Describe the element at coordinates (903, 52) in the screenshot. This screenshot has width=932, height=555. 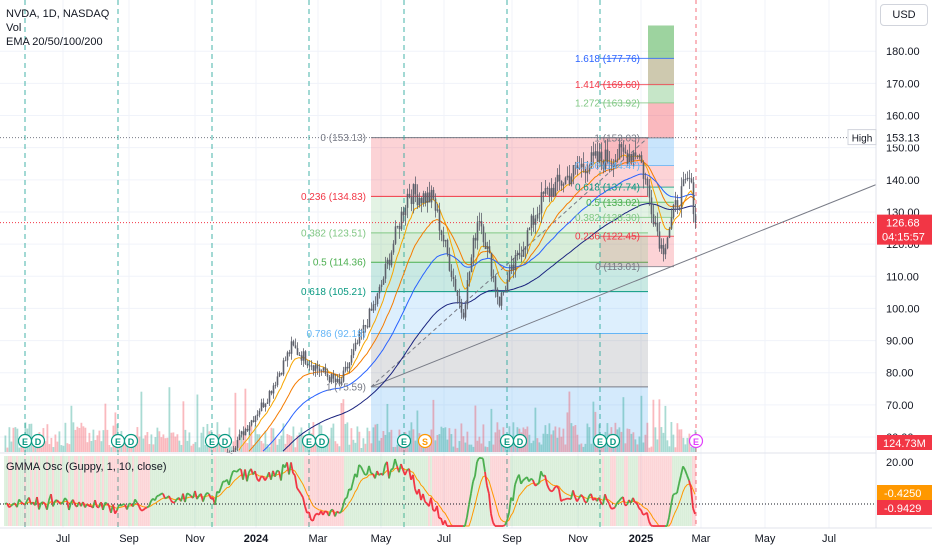
I see `price-tick-label: 180.00` at that location.